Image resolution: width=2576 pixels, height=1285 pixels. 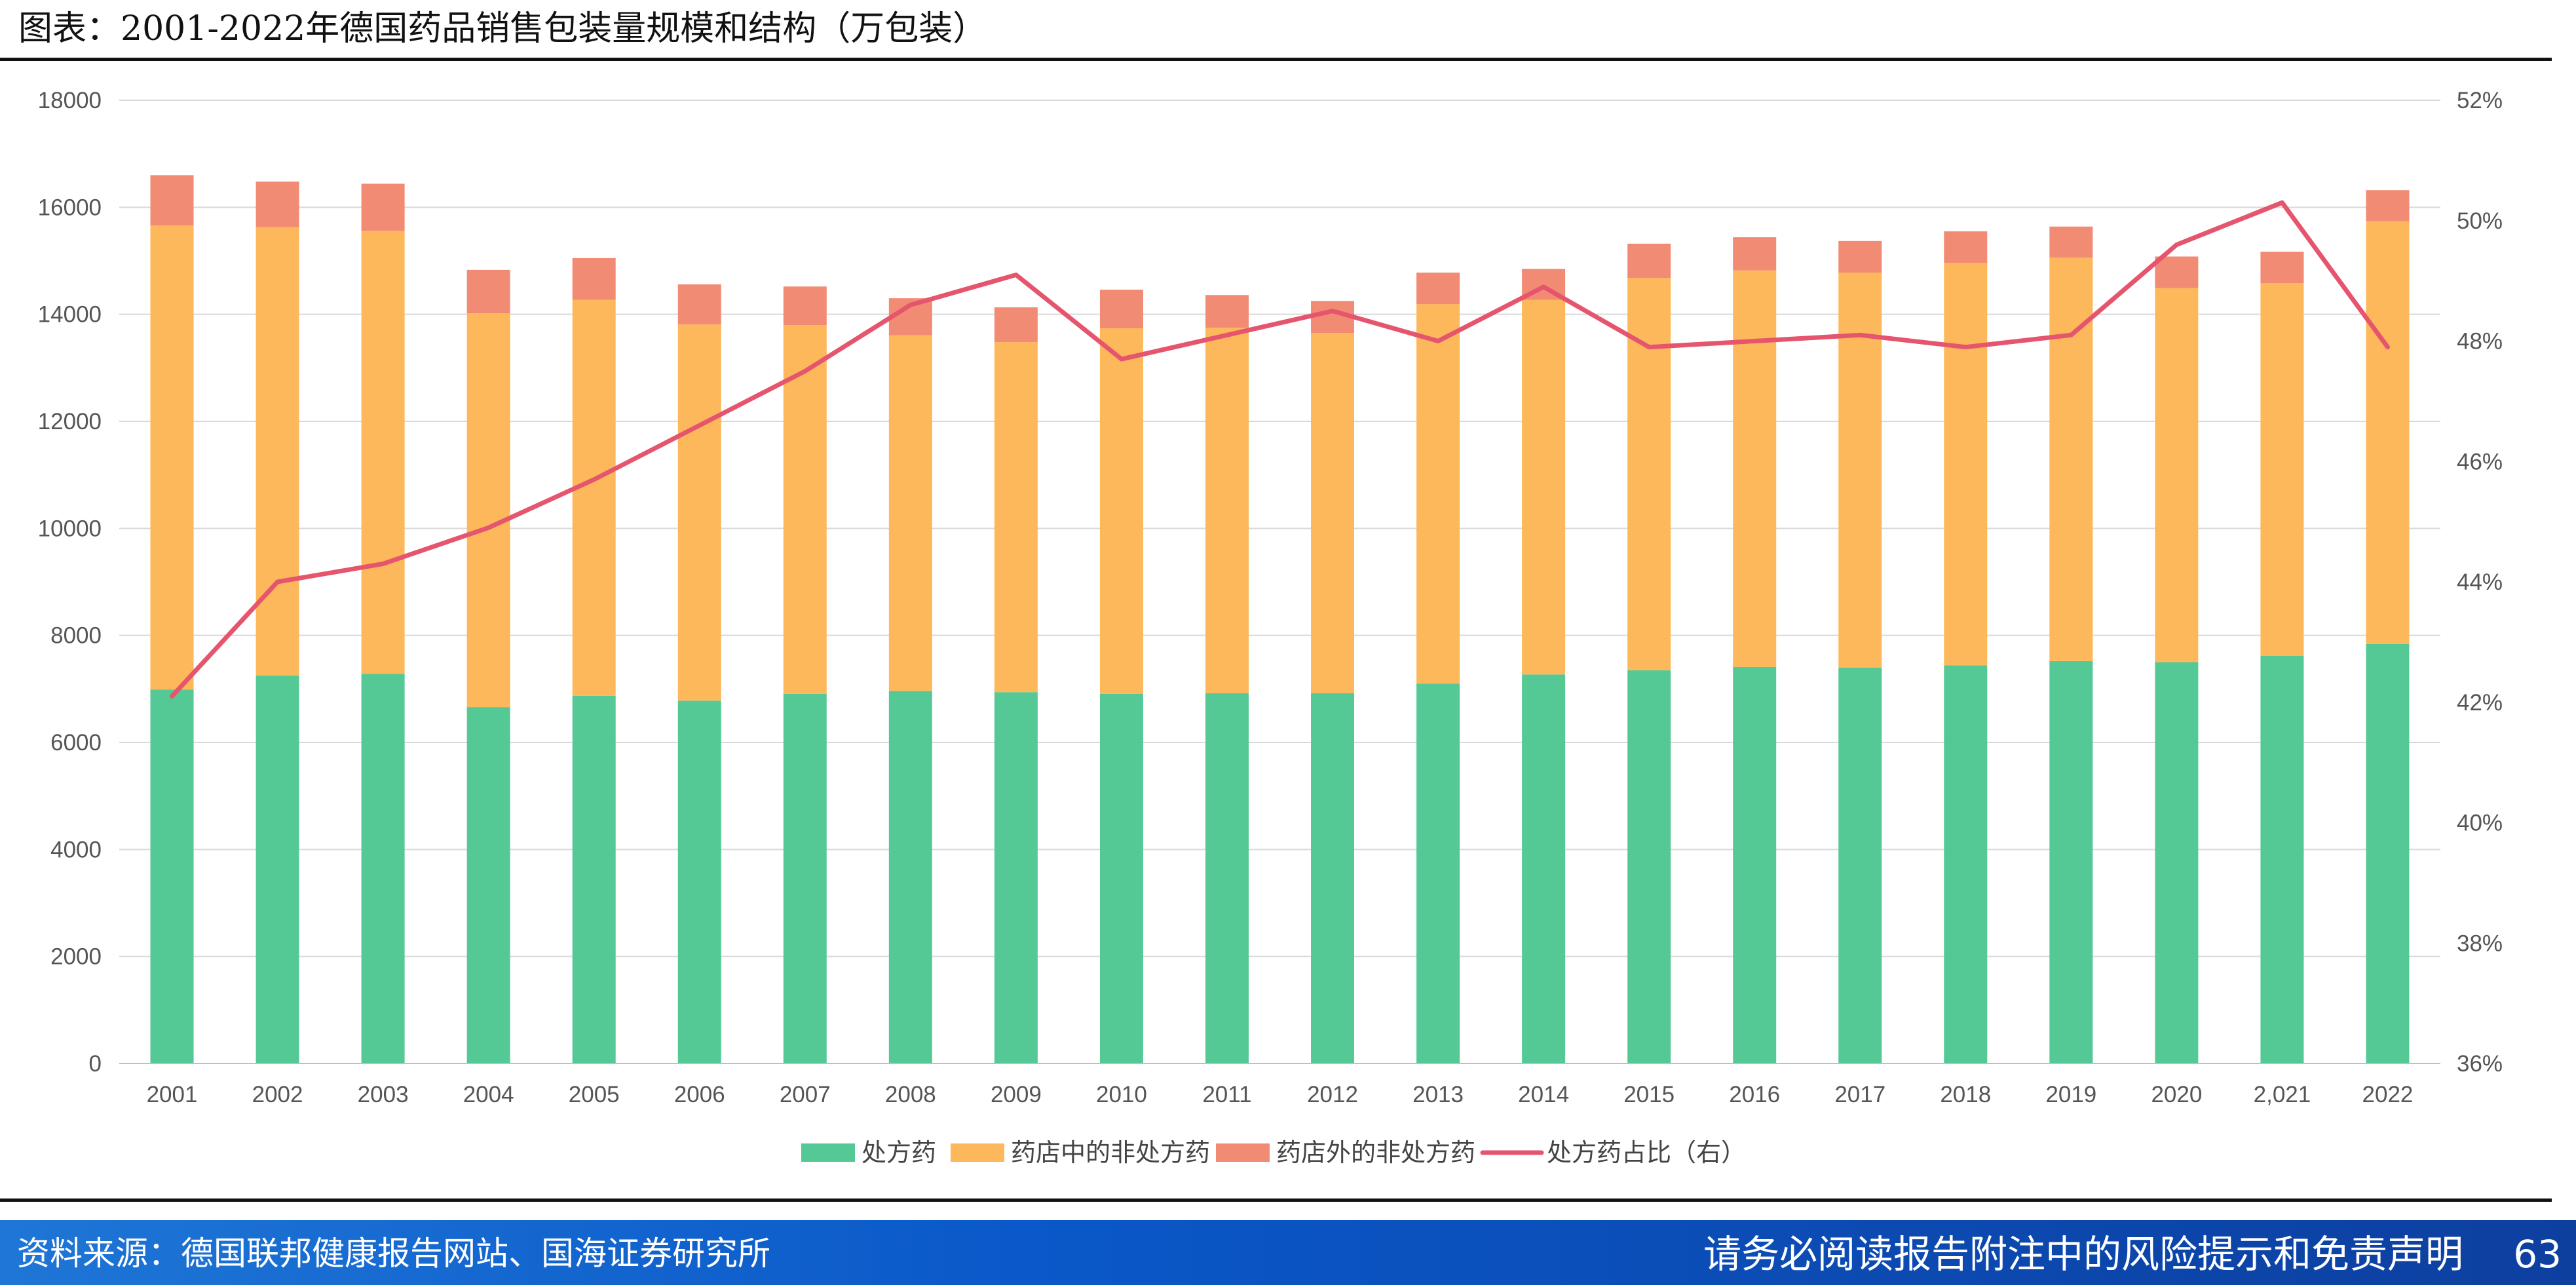 What do you see at coordinates (2480, 342) in the screenshot?
I see `y-right-tick-label: 48%` at bounding box center [2480, 342].